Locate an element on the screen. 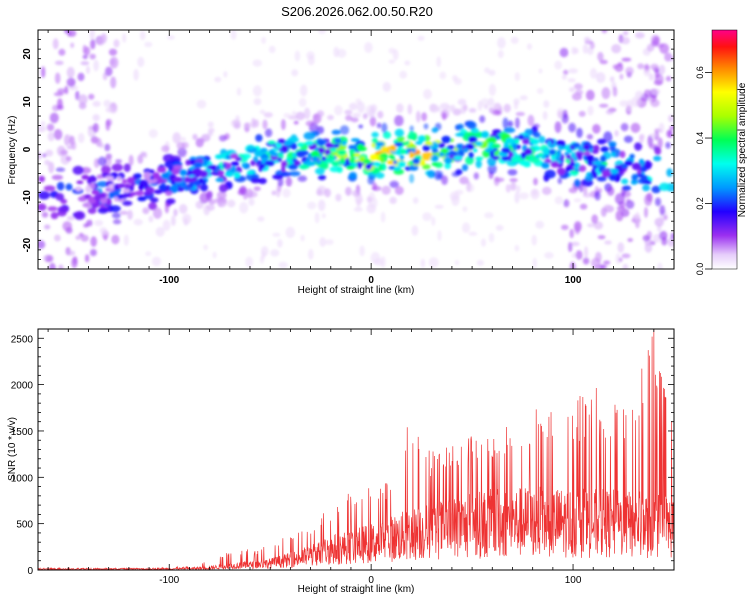 Image resolution: width=750 pixels, height=600 pixels. colorbar-tick-label: 0.2 is located at coordinates (700, 203).